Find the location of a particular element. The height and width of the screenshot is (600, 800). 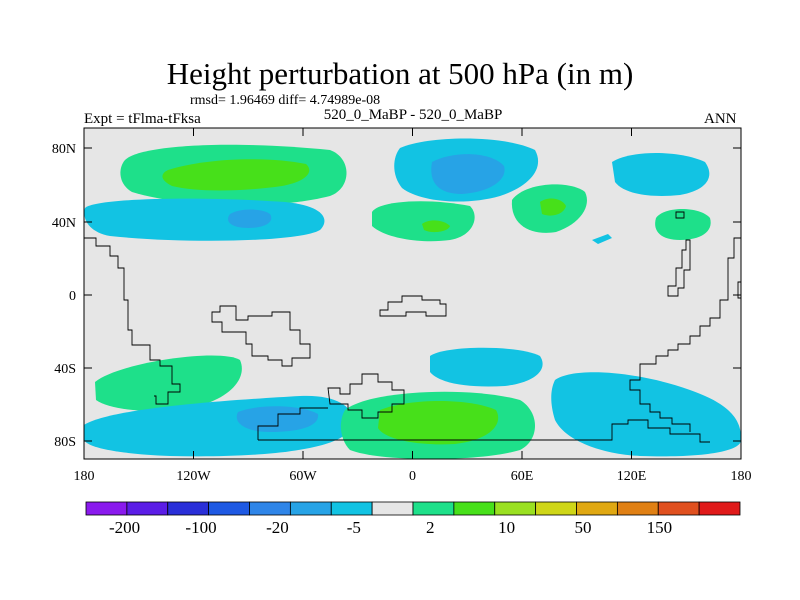

colorbar-label: 50 is located at coordinates (583, 527).